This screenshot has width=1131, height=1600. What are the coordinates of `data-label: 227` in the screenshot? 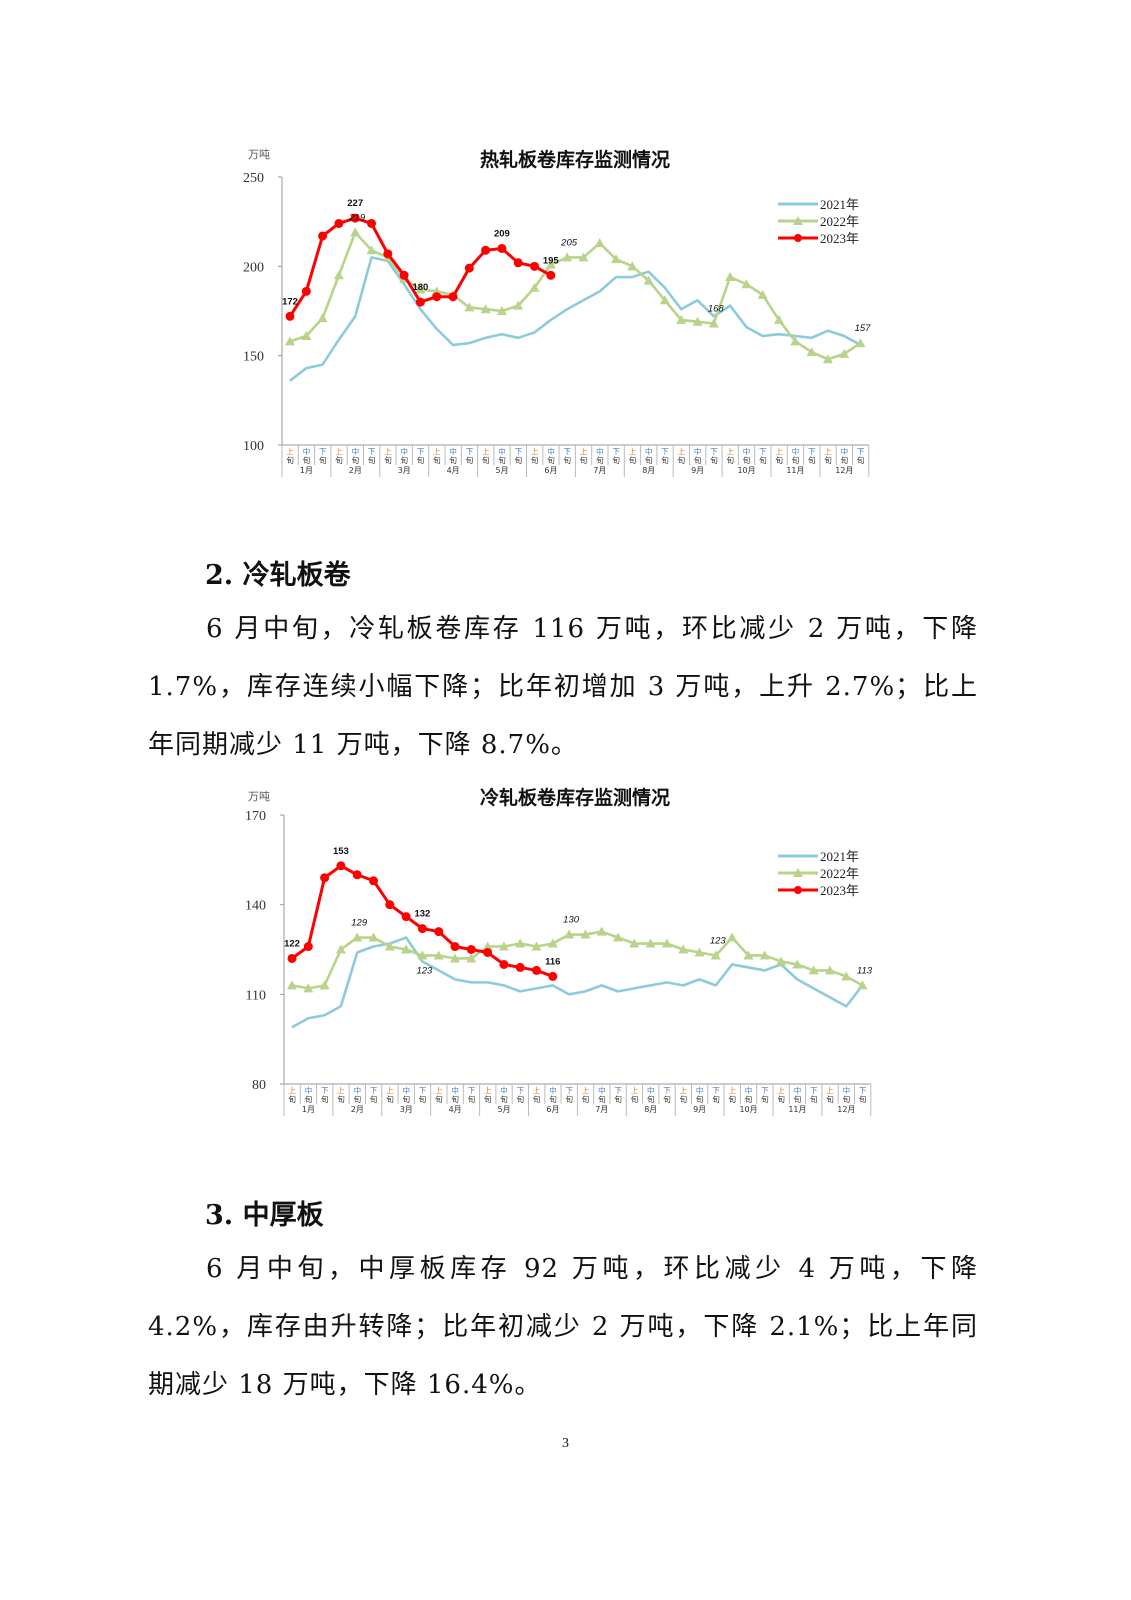 It's located at (355, 203).